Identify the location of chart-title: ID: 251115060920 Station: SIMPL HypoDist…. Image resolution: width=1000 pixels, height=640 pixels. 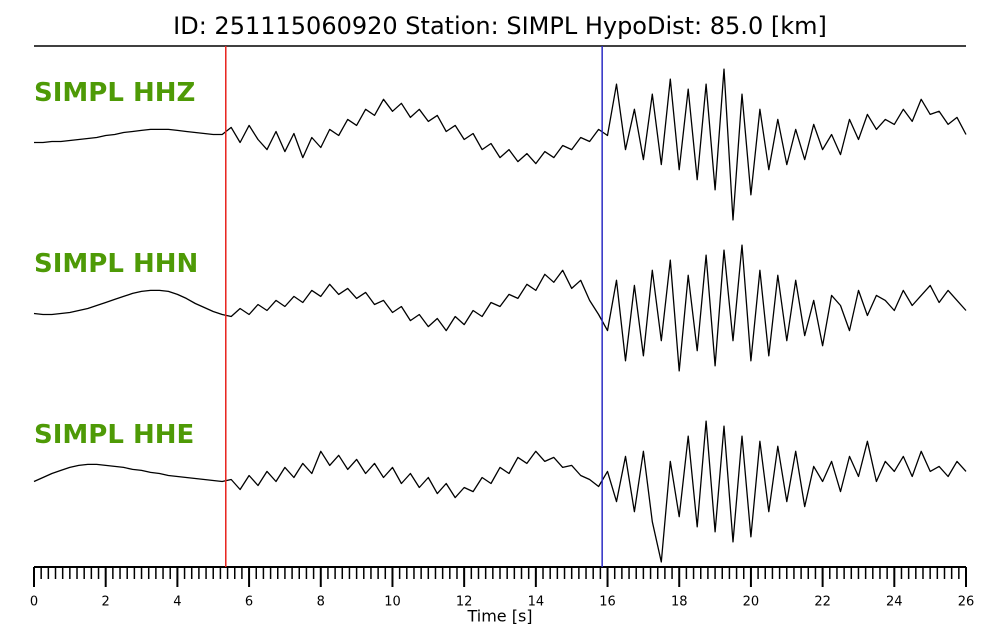
(500, 26).